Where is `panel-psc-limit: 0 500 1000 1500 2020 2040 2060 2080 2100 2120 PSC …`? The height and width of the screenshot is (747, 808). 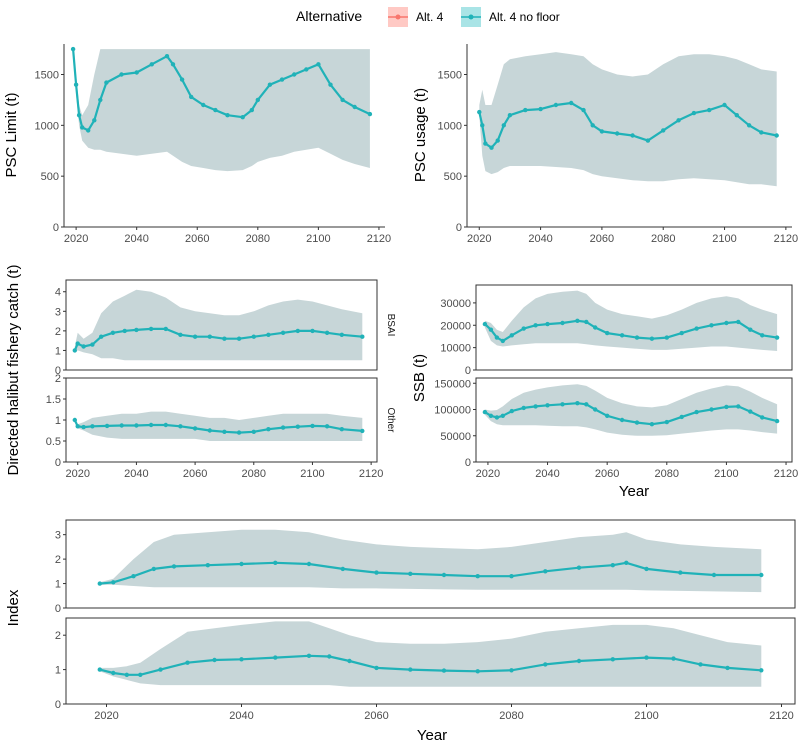 panel-psc-limit: 0 500 1000 1500 2020 2040 2060 2080 2100 2120 PSC … is located at coordinates (197, 144).